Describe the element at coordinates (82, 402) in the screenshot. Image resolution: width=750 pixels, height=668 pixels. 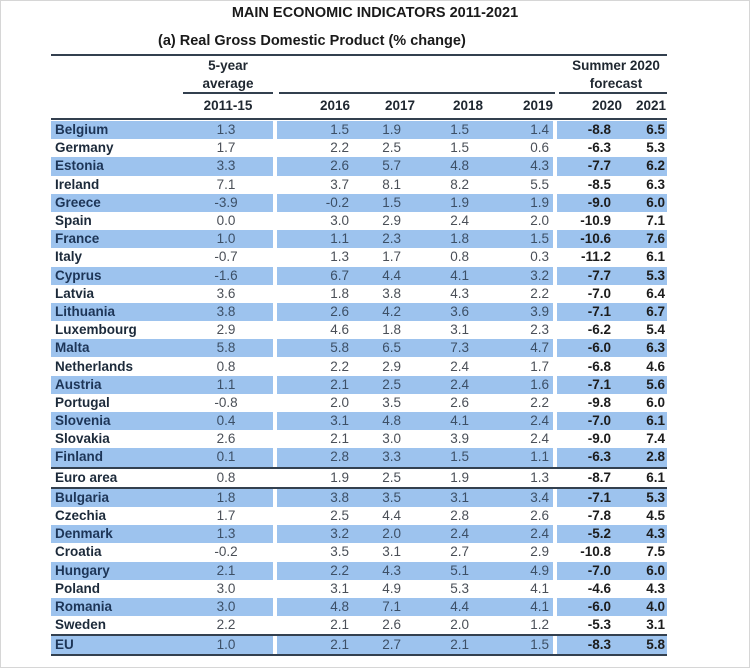
I see `country-name: Portugal` at that location.